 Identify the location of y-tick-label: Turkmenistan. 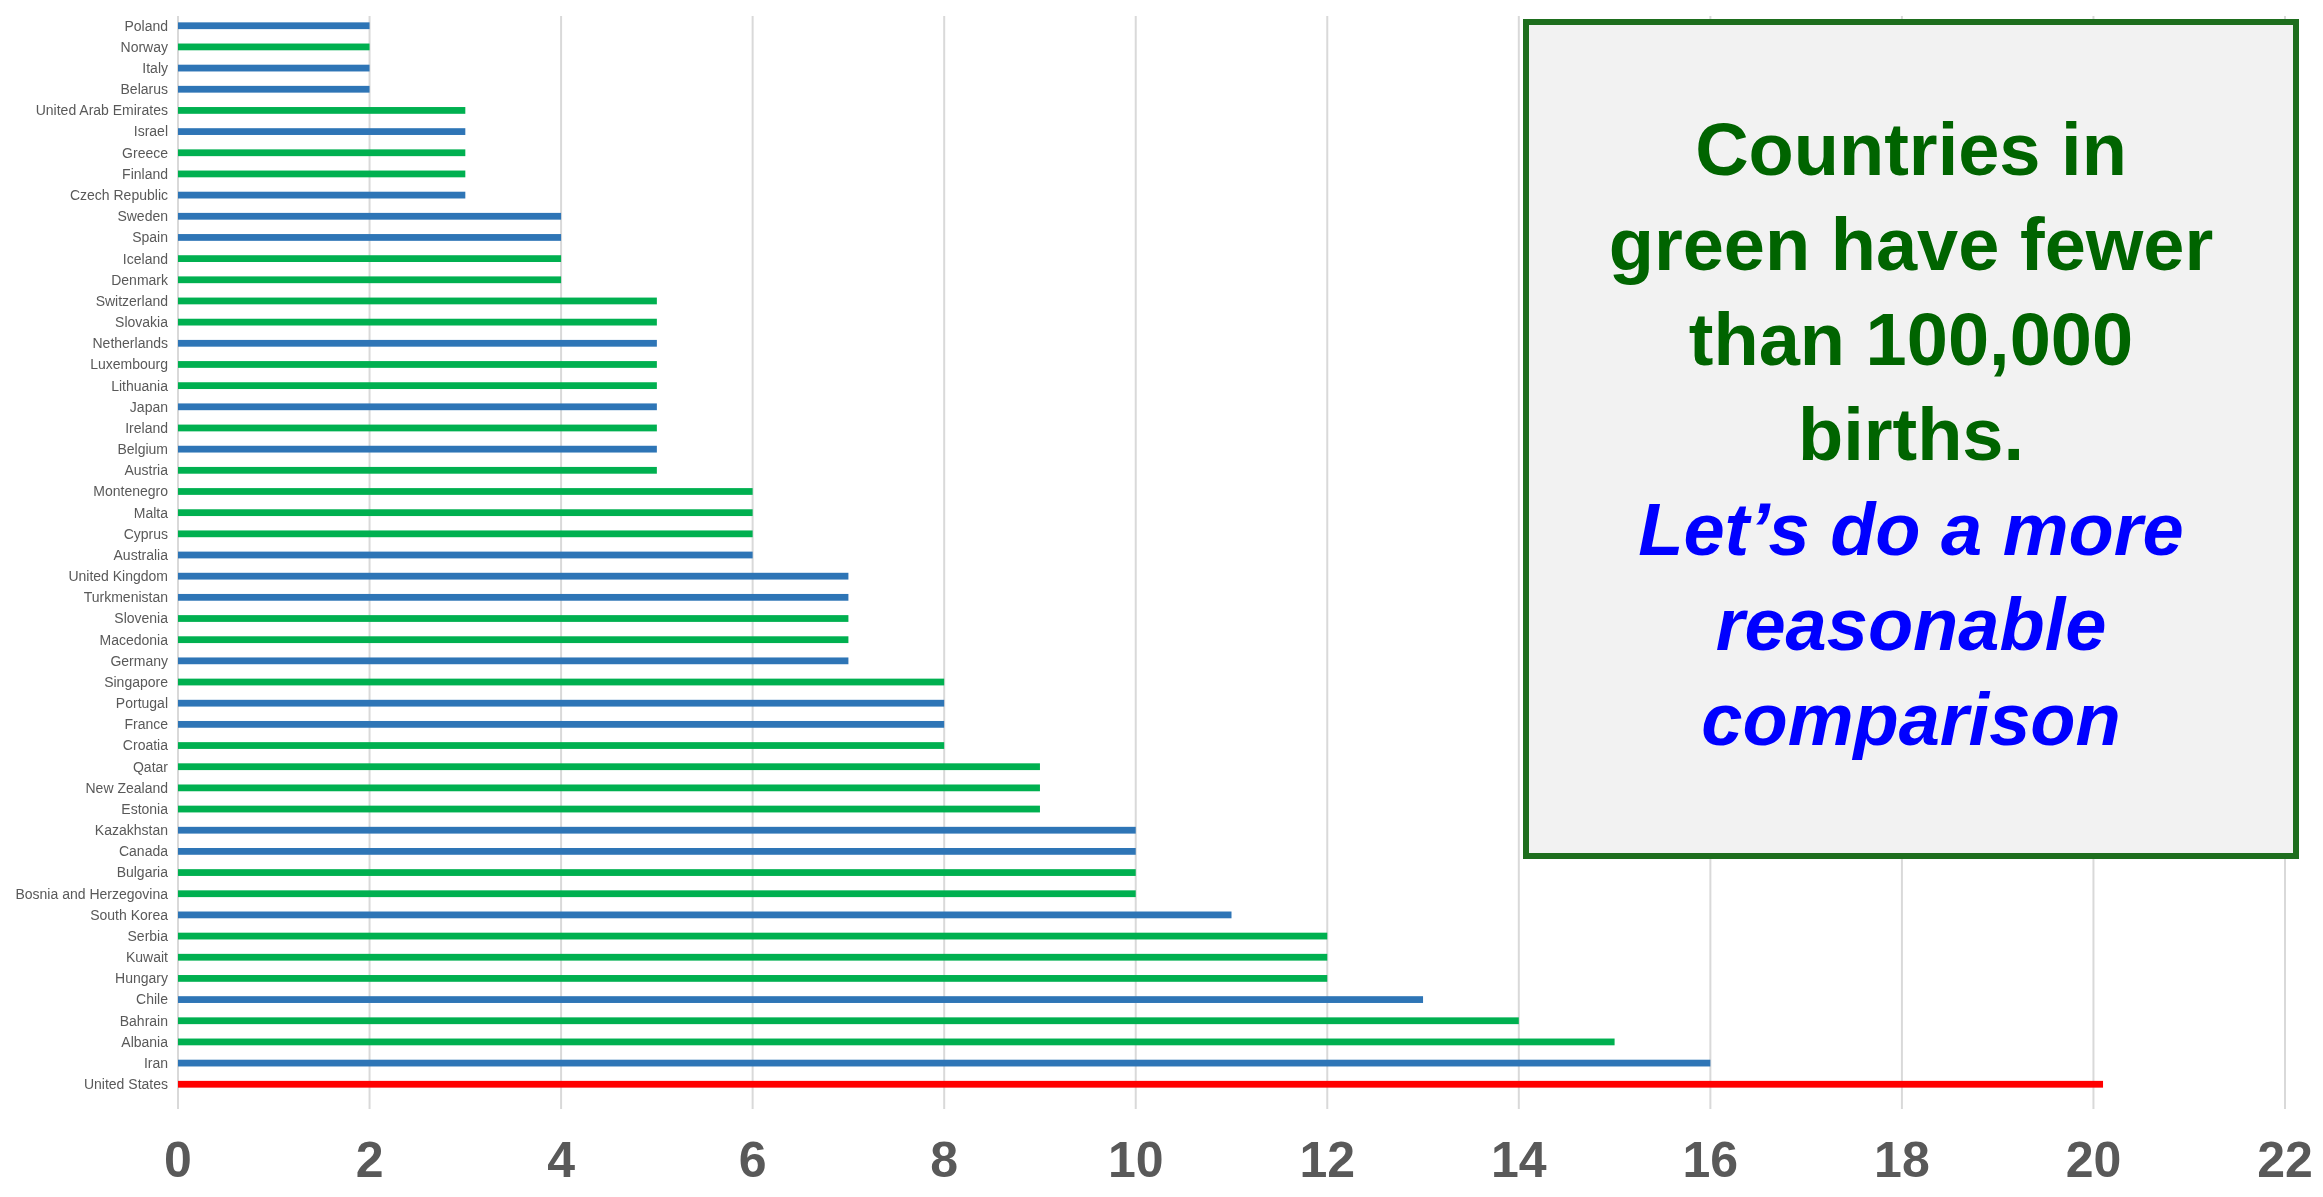
(125, 597).